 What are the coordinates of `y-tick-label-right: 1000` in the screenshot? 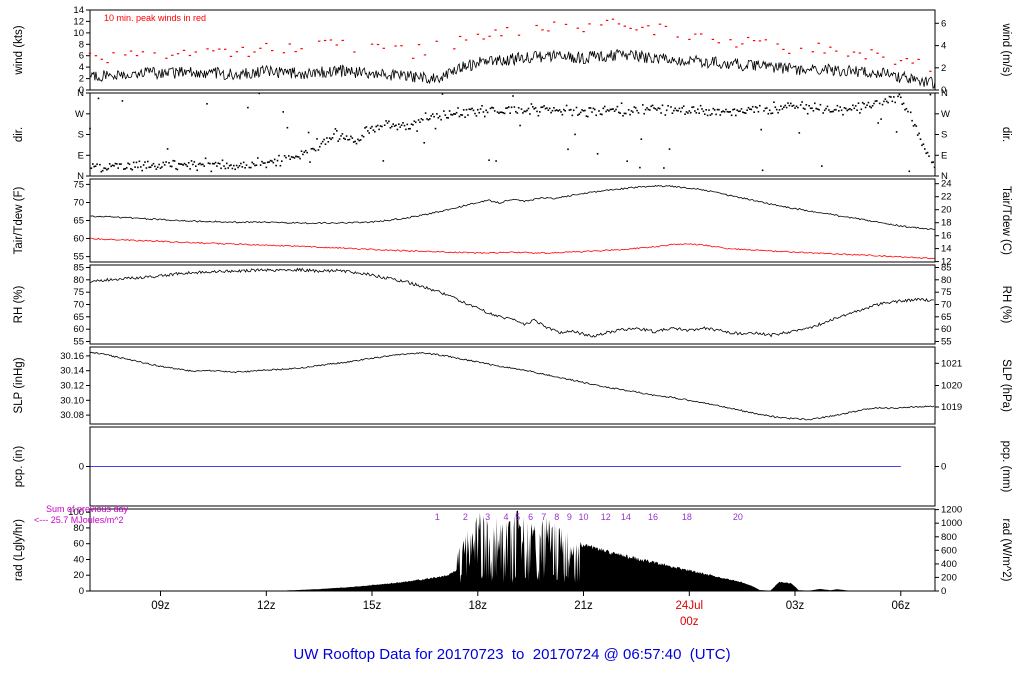 It's located at (951, 523).